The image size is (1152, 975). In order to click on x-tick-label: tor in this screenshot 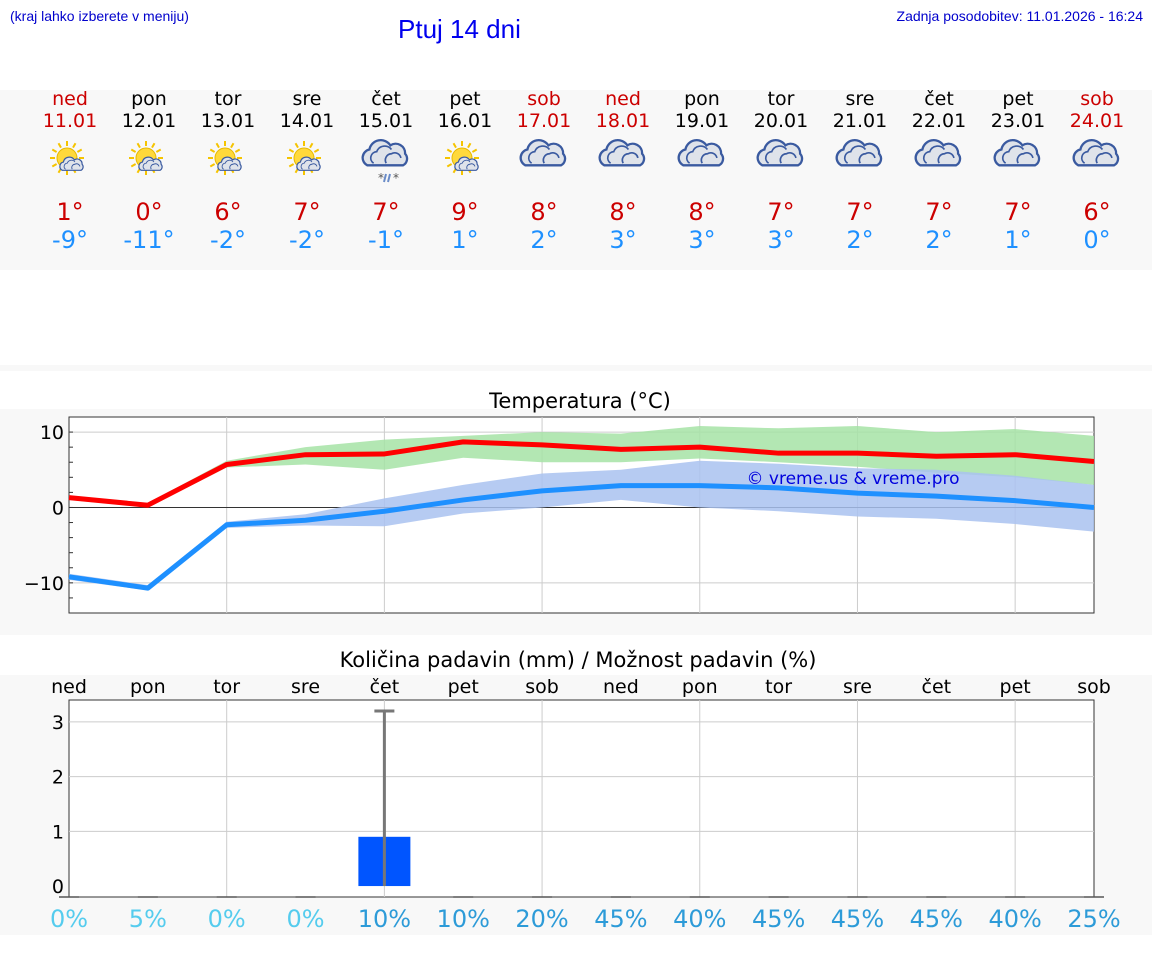, I will do `click(226, 687)`.